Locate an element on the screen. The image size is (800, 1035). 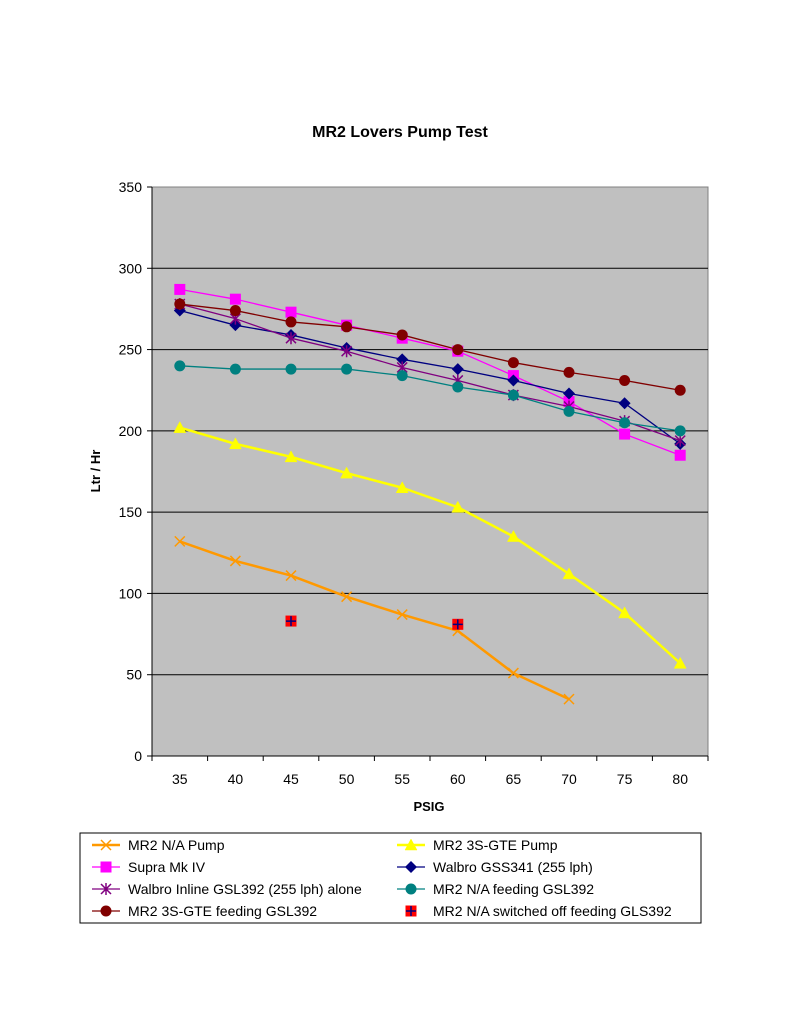
legend-label: Walbro Inline GSL392 (255 lph) alone is located at coordinates (245, 889).